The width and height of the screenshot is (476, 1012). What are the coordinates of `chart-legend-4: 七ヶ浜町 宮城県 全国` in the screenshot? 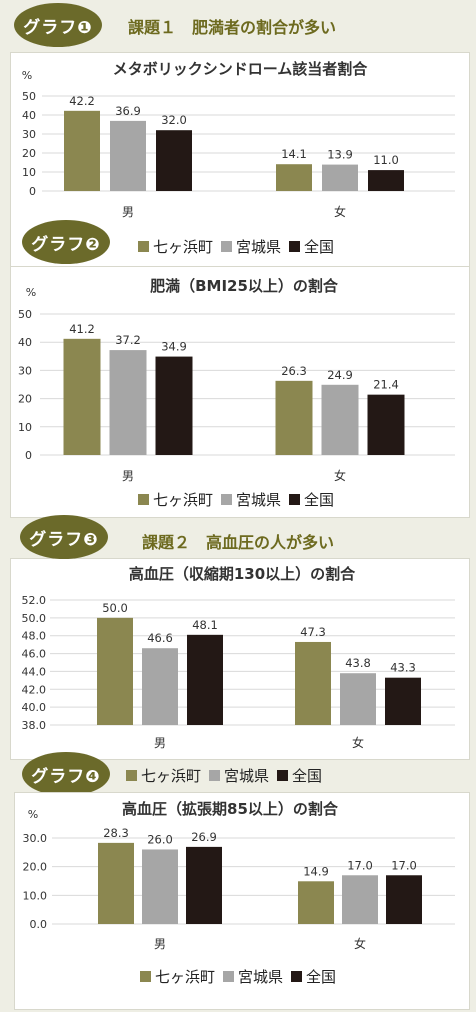 It's located at (238, 976).